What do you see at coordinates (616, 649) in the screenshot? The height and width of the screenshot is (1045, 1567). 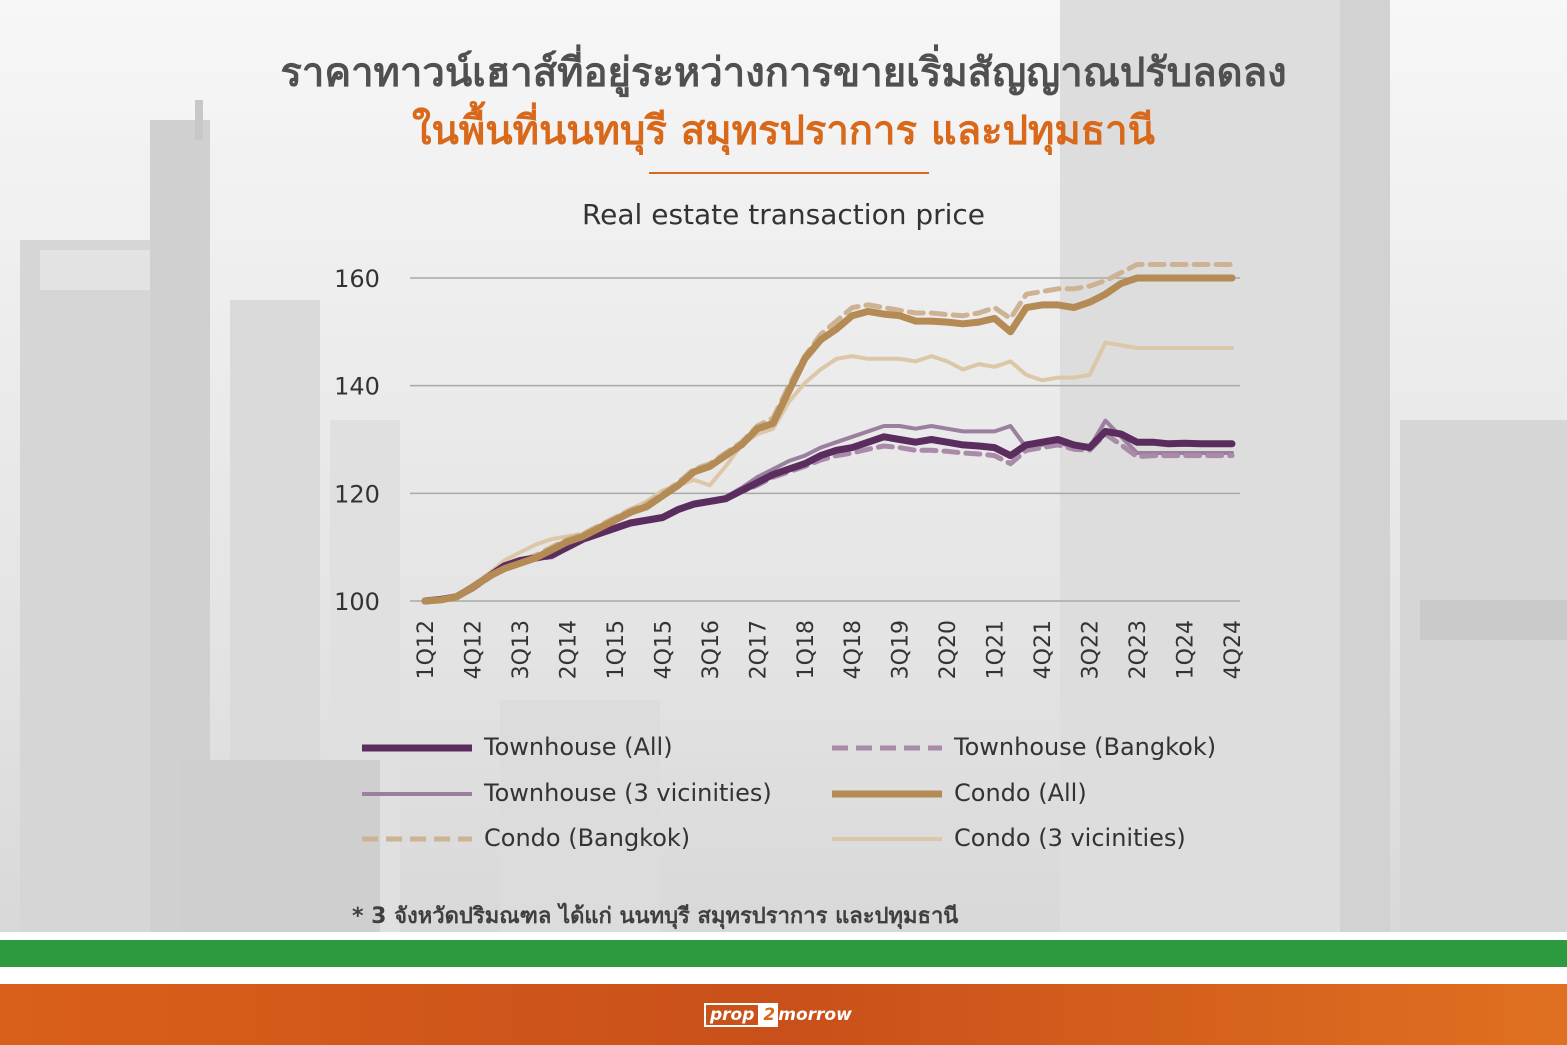 I see `x-tick-label: 1Q15` at bounding box center [616, 649].